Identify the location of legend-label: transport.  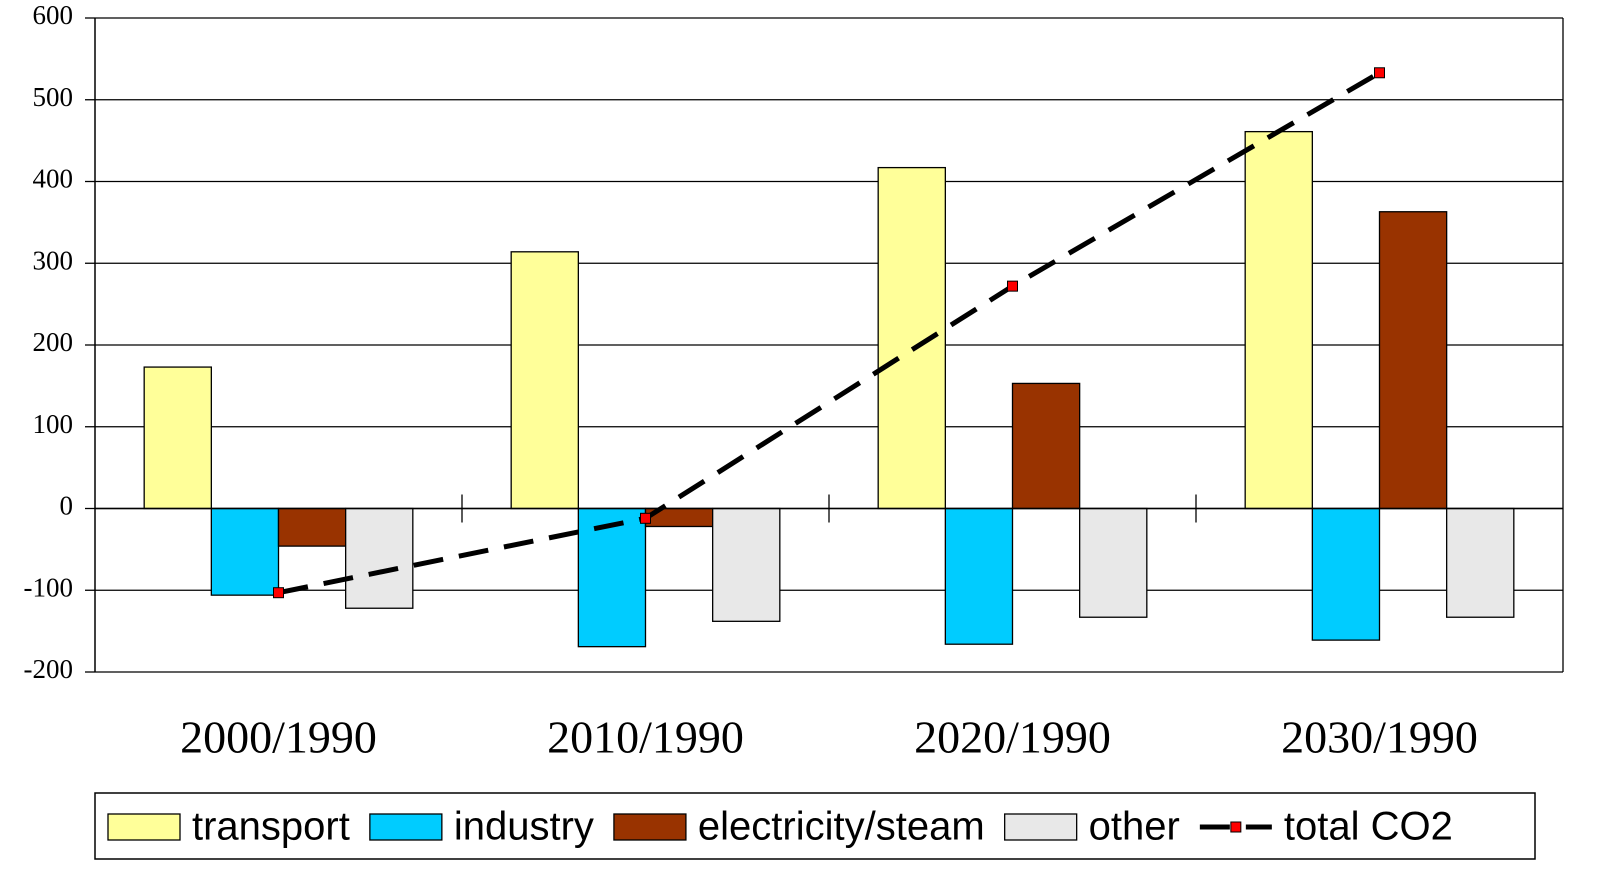
(271, 827).